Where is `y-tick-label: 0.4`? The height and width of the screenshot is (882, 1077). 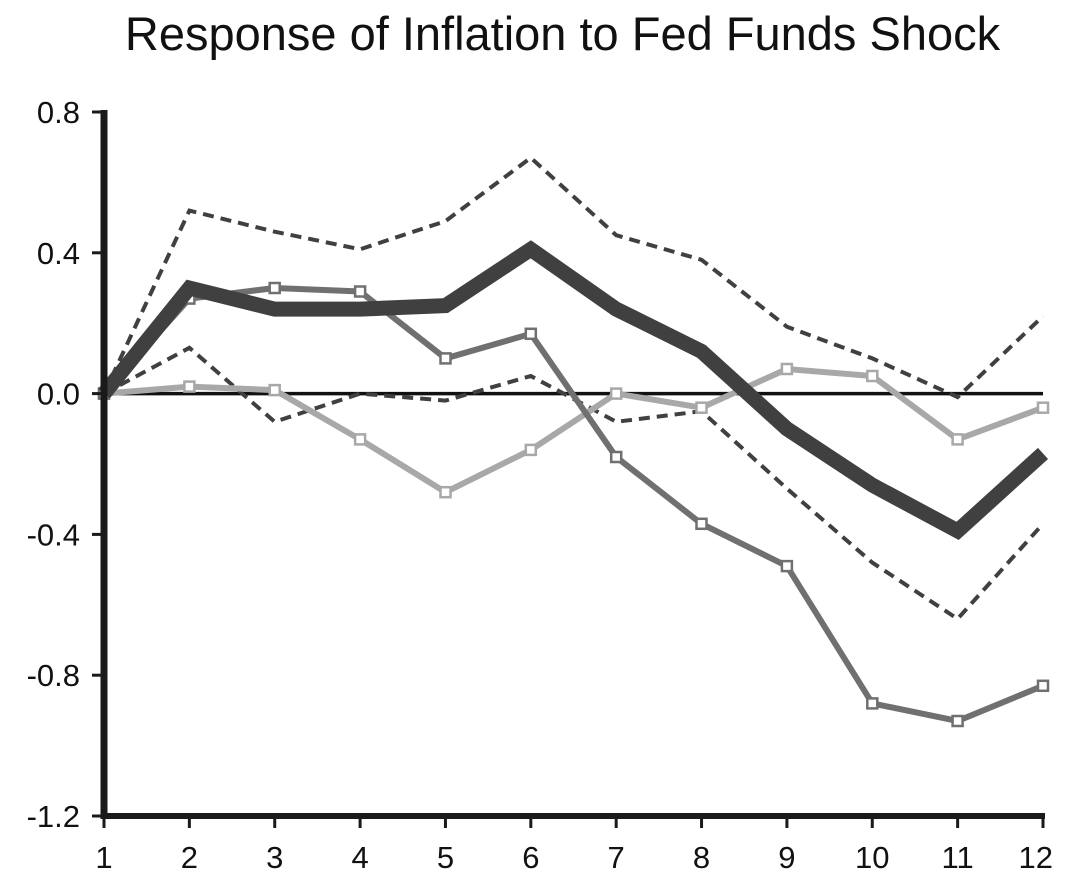 y-tick-label: 0.4 is located at coordinates (58, 253).